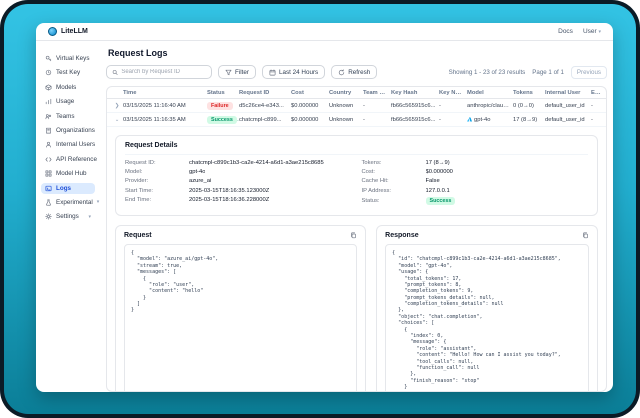 This screenshot has height=418, width=640. What do you see at coordinates (48, 145) in the screenshot?
I see `internal-users-icon` at bounding box center [48, 145].